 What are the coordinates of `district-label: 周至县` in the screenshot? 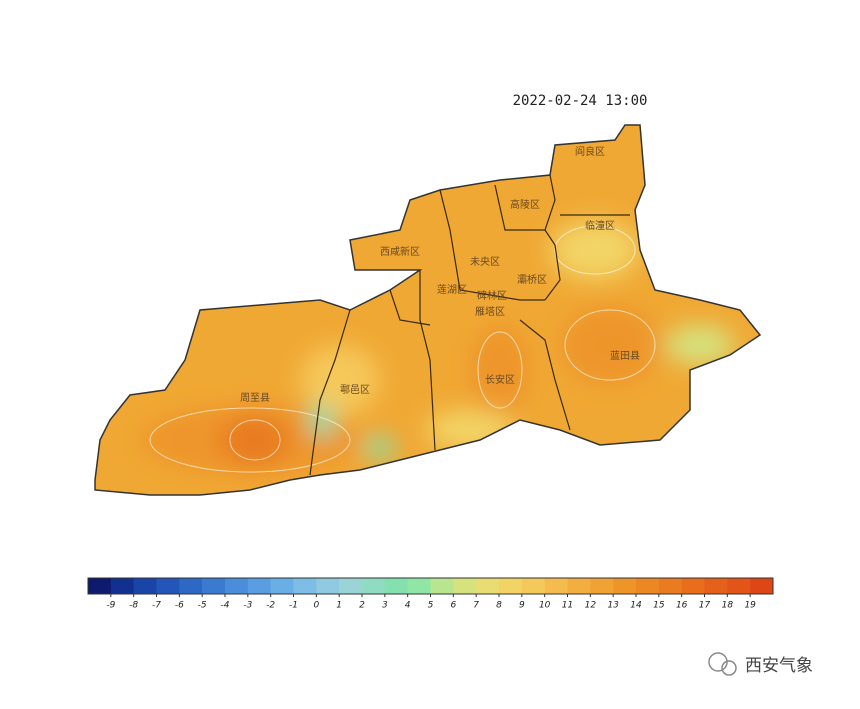 It's located at (255, 398).